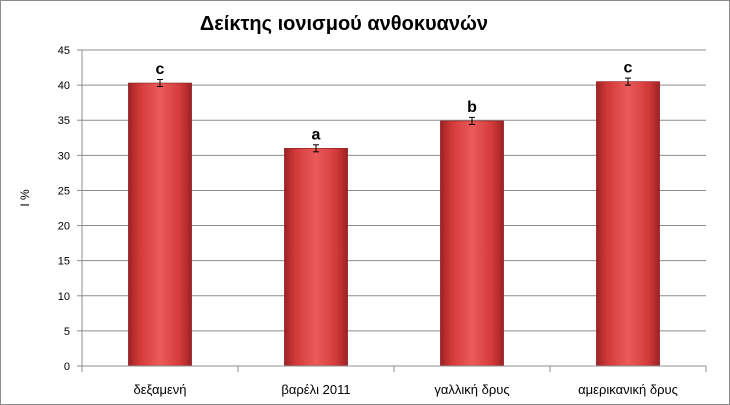 This screenshot has width=730, height=405. Describe the element at coordinates (64, 86) in the screenshot. I see `y-tick-label: 40` at that location.